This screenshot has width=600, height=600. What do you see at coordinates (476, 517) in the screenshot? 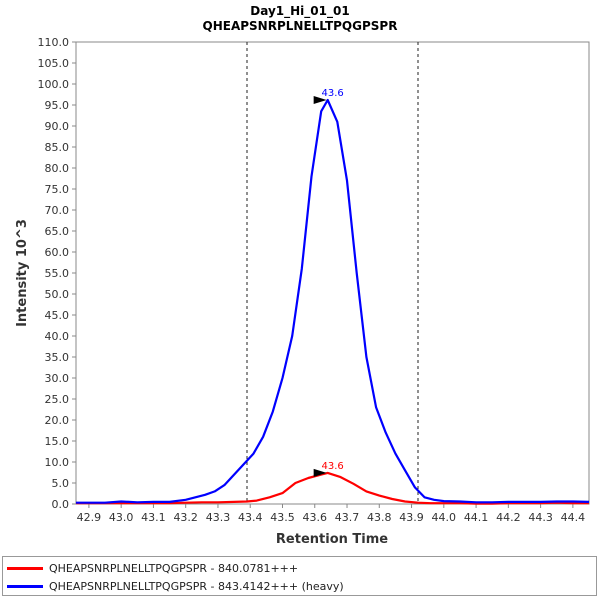
I see `x-tick-label: 44.1` at bounding box center [476, 517].